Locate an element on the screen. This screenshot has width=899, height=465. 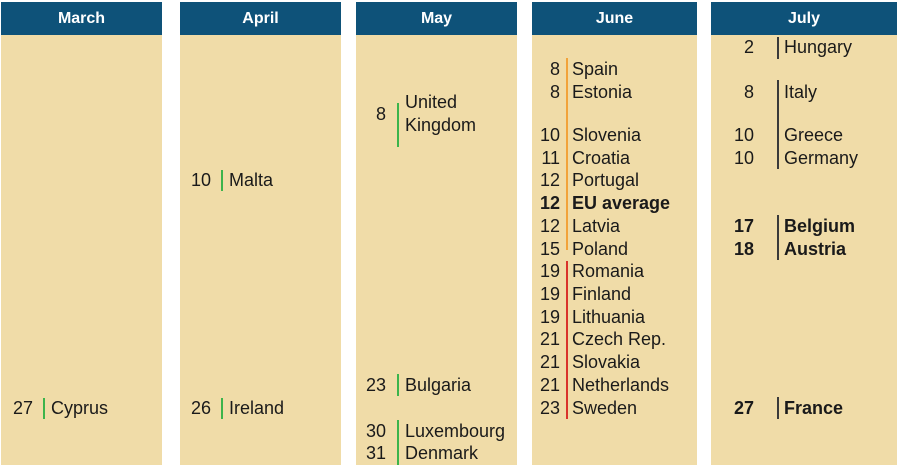
day-number: 26 is located at coordinates (200, 407).